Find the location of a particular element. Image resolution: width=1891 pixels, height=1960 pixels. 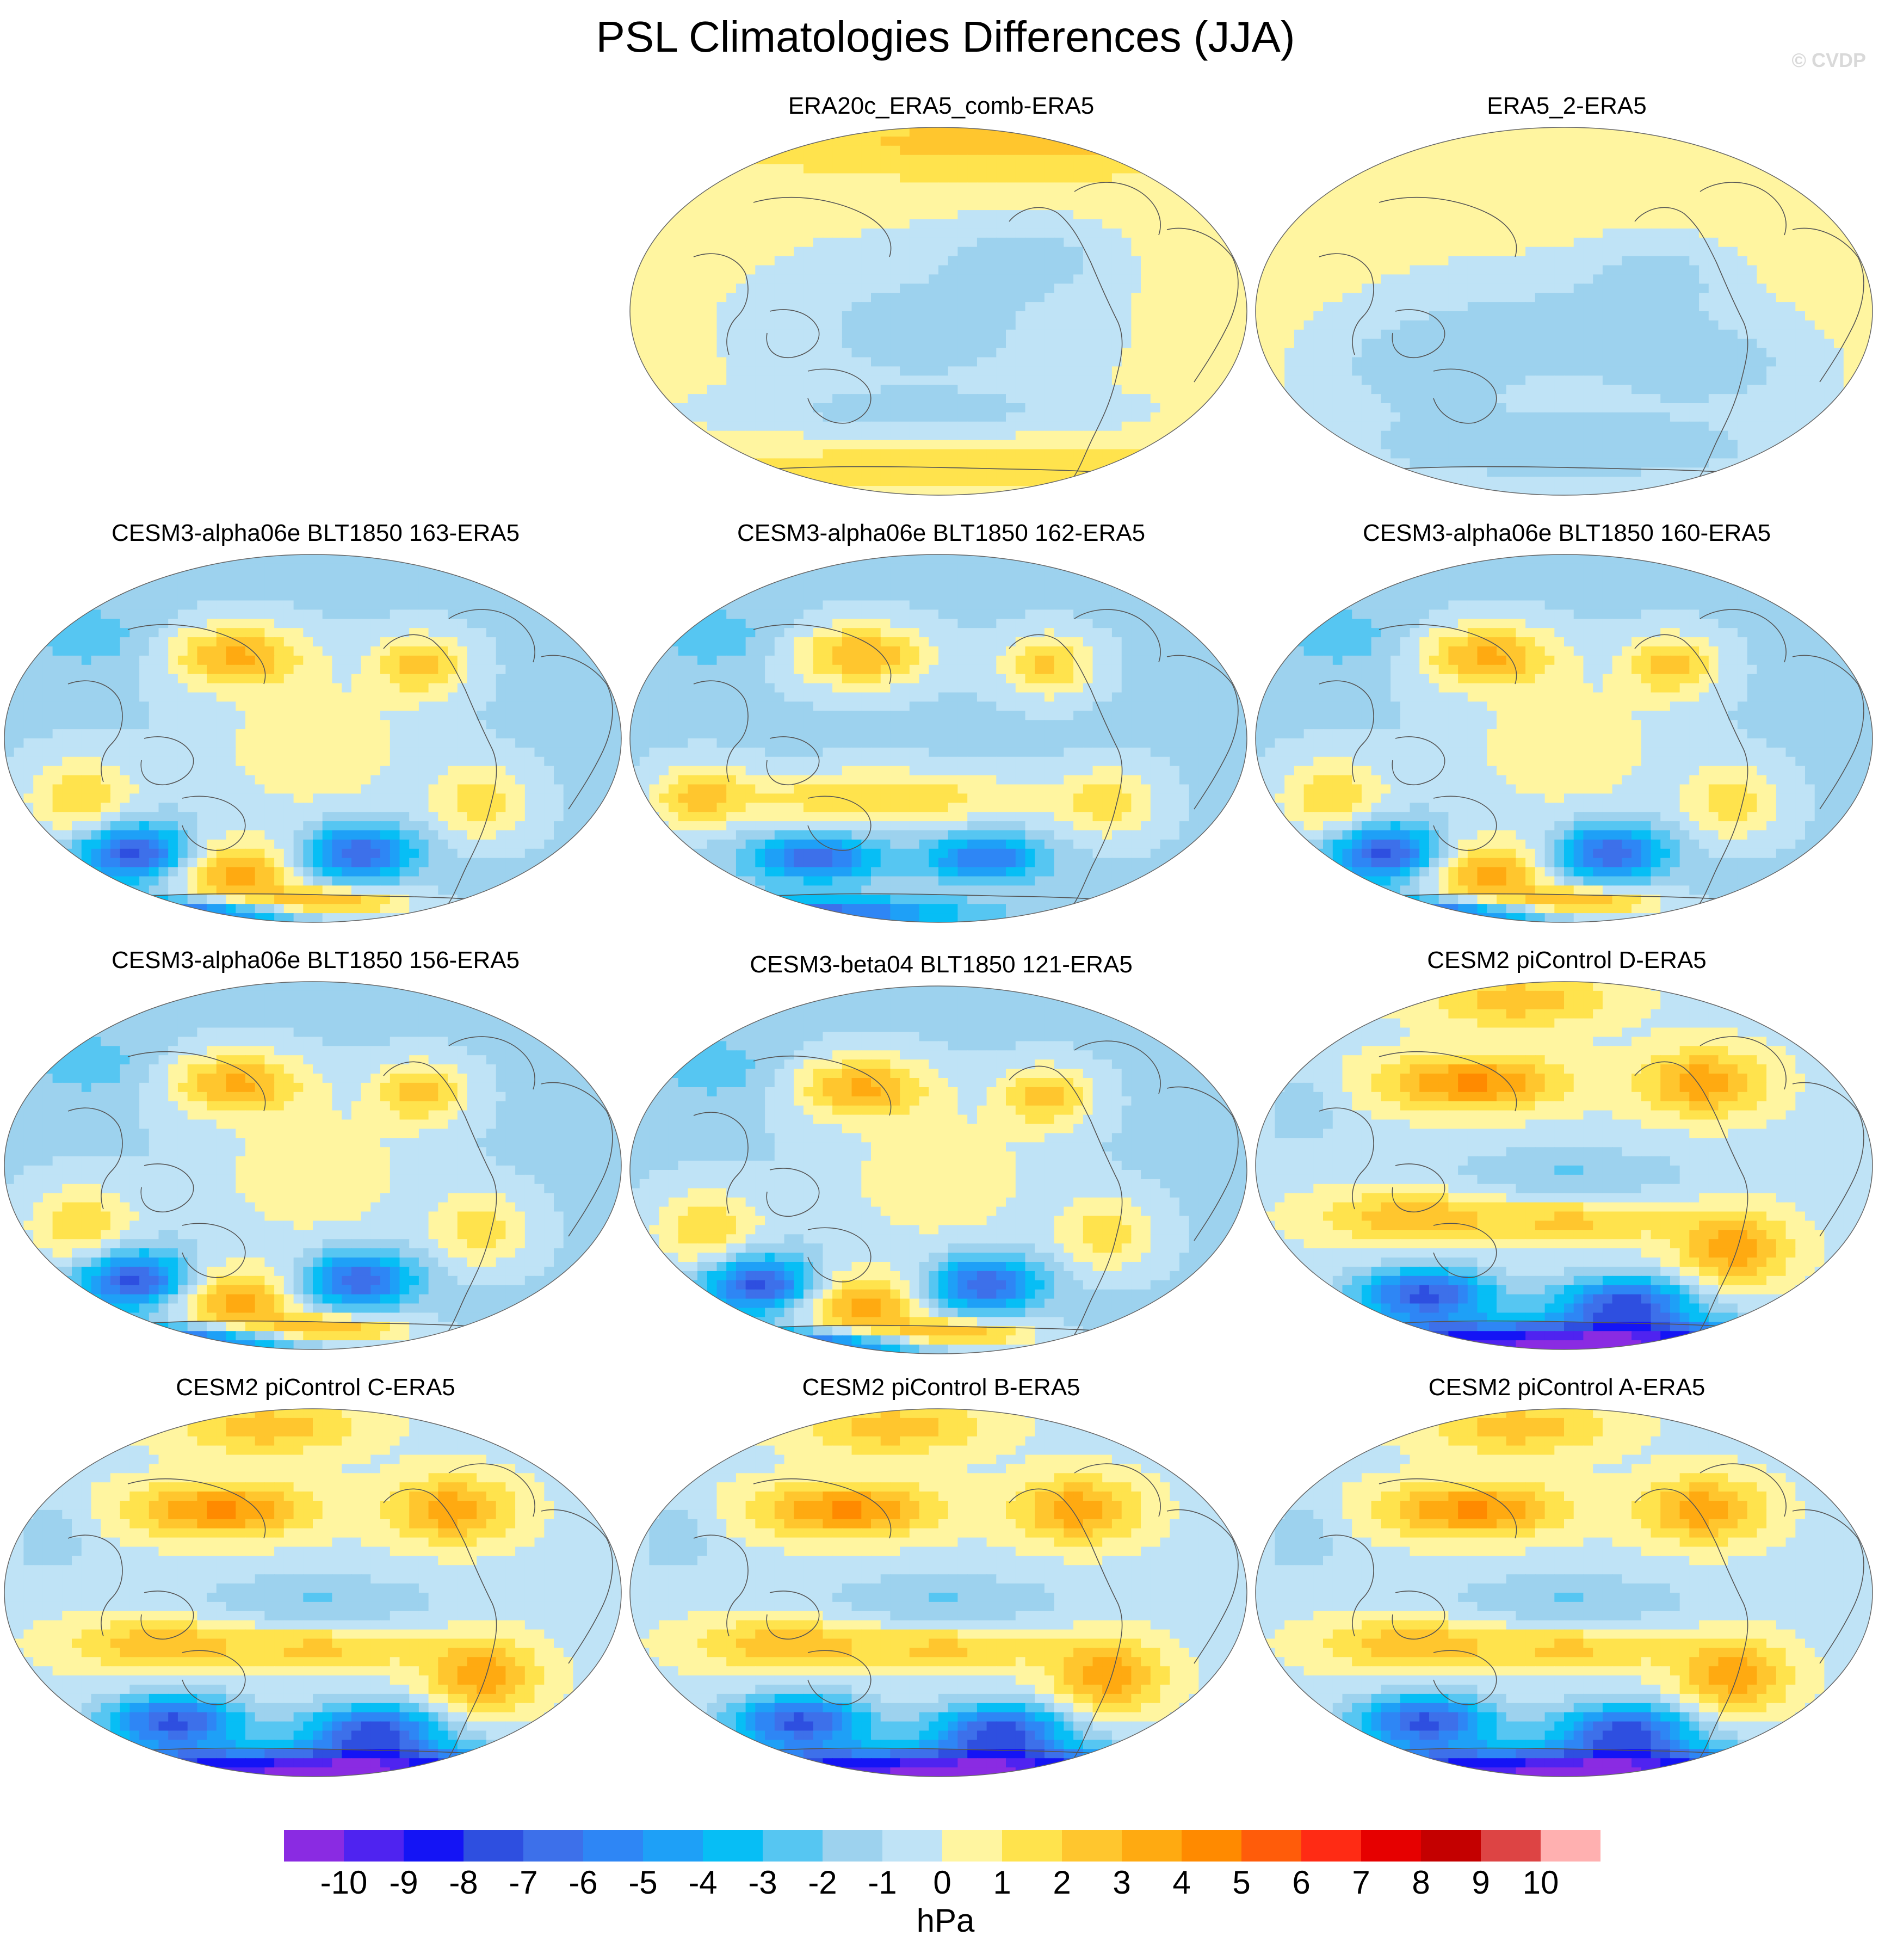

panel-title: CESM2 piControl C-ERA5 is located at coordinates (315, 1387).